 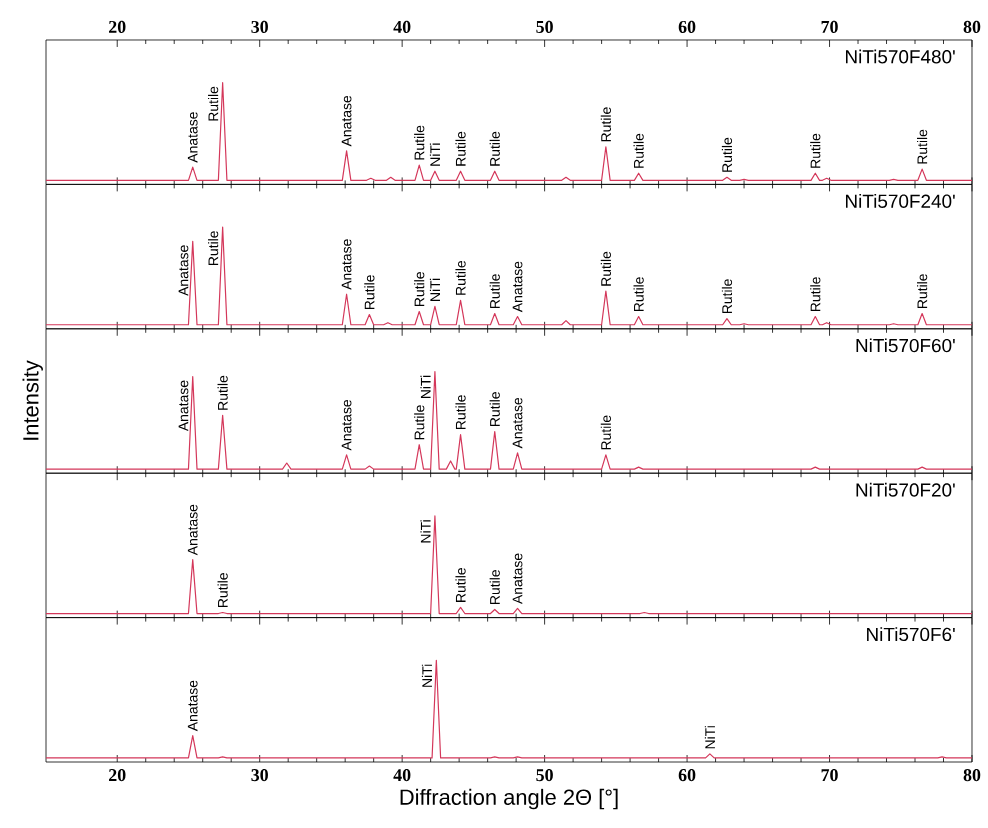 What do you see at coordinates (911, 634) in the screenshot?
I see `chart-title: NiTi570F6'` at bounding box center [911, 634].